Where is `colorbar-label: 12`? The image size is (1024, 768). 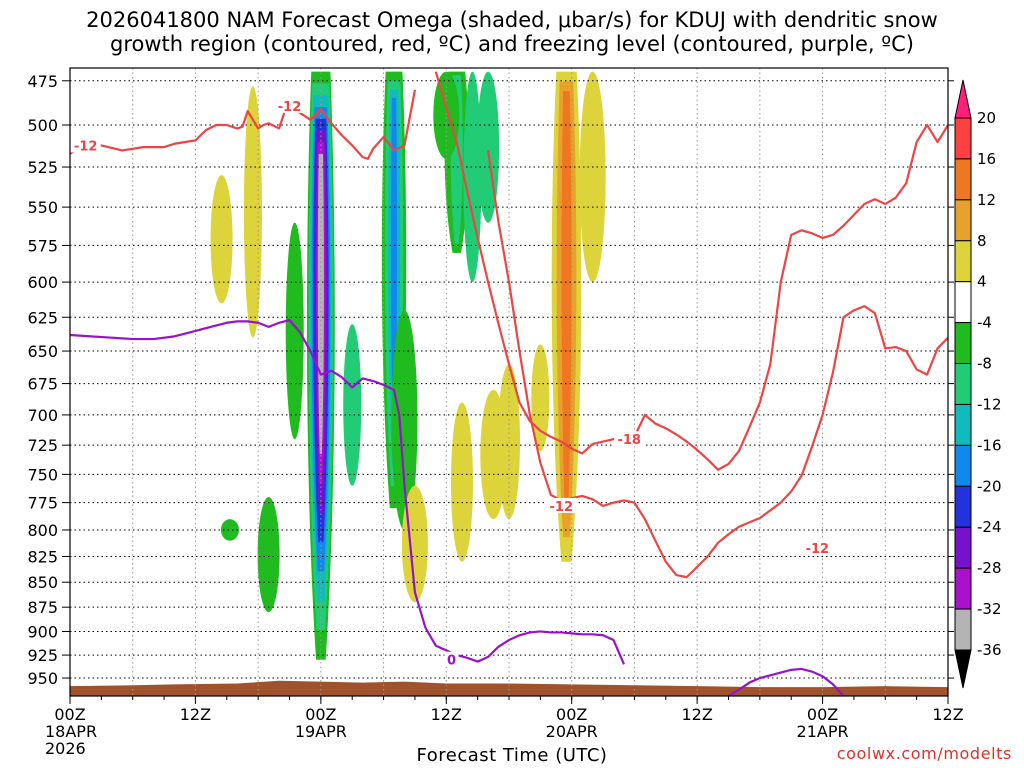 colorbar-label: 12 is located at coordinates (986, 200).